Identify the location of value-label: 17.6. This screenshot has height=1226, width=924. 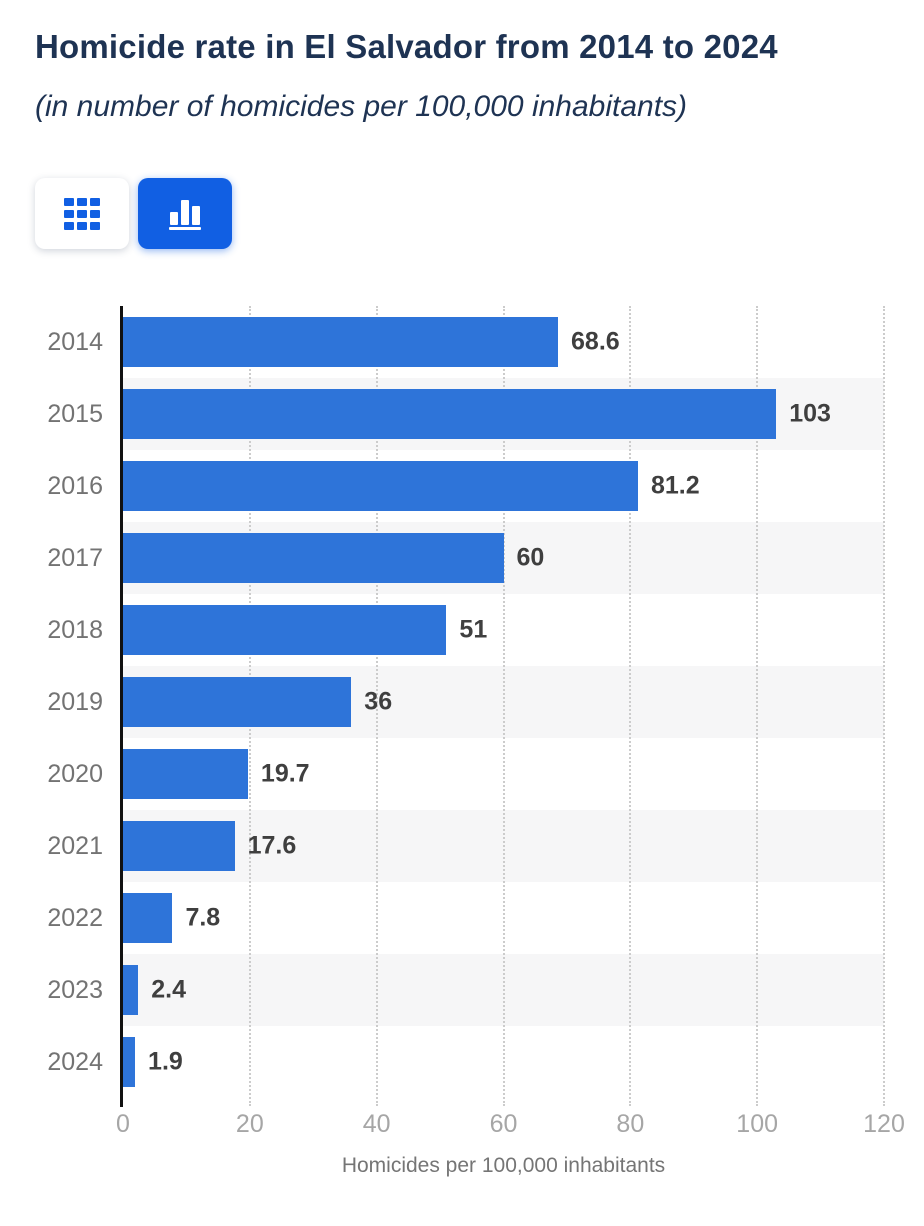
(272, 845).